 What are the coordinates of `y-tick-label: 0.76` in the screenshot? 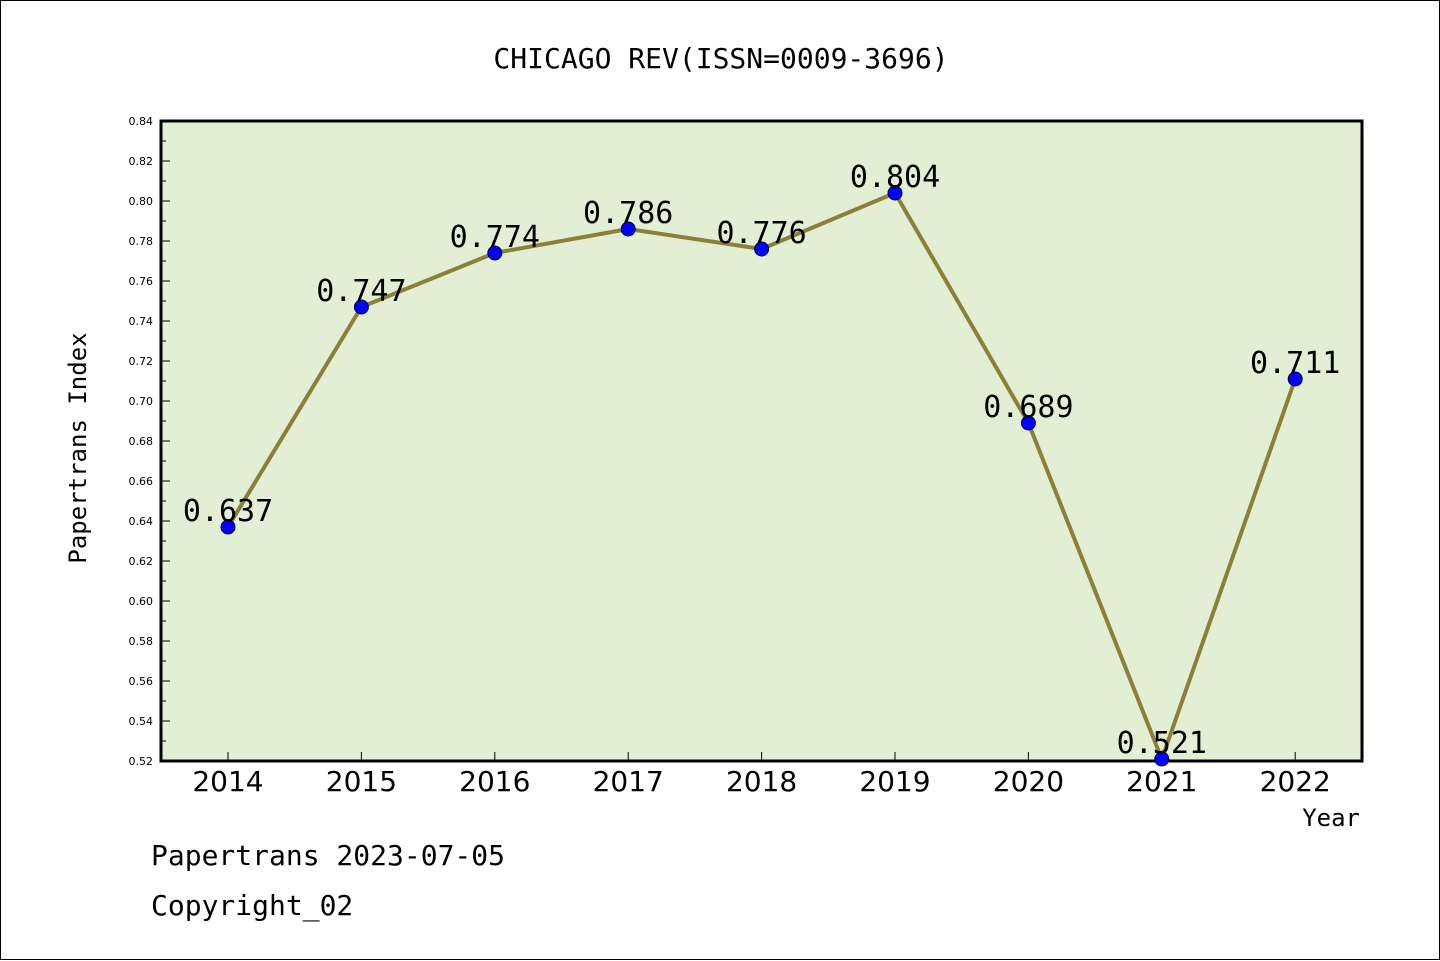 It's located at (141, 281).